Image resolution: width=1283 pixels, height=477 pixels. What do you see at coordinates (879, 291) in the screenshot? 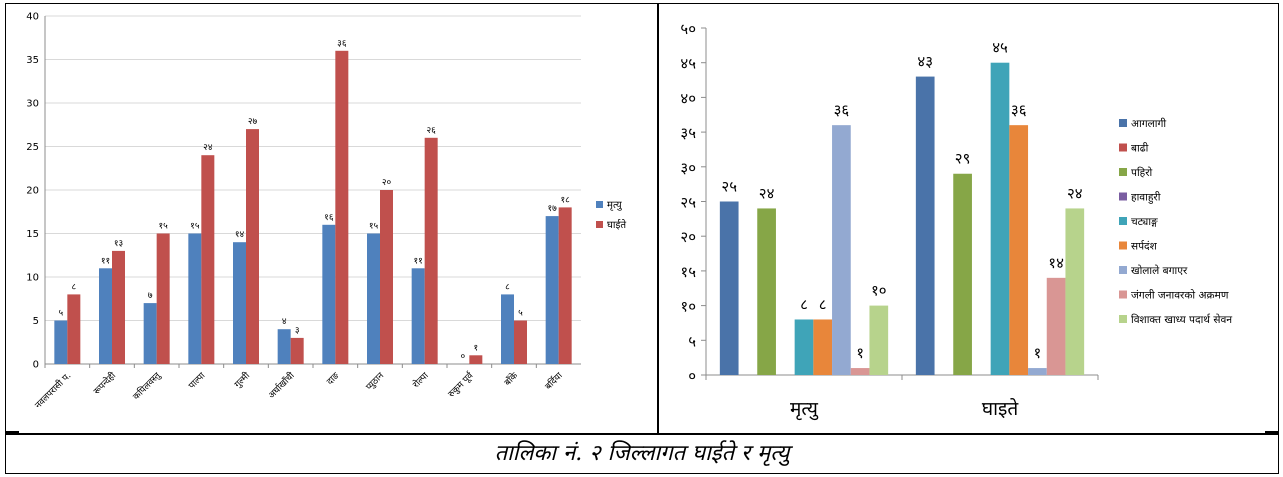
I see `data-label: १०` at bounding box center [879, 291].